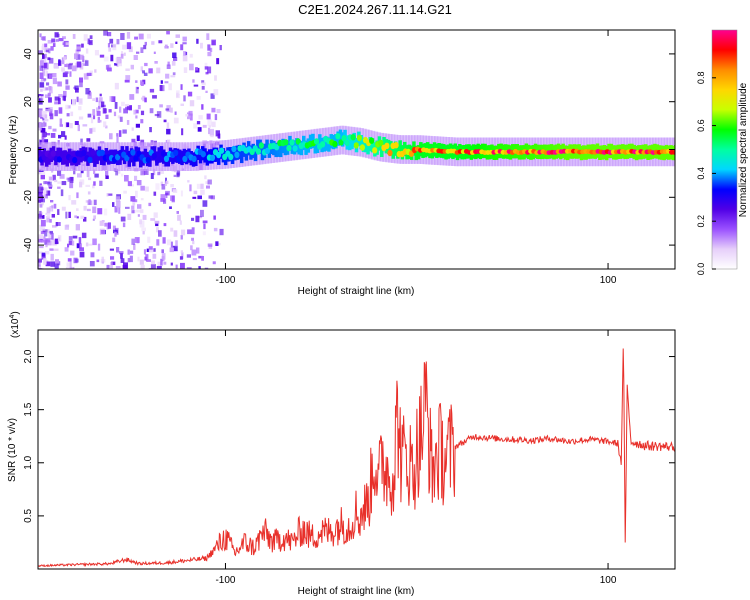 The width and height of the screenshot is (750, 600). Describe the element at coordinates (28, 462) in the screenshot. I see `snr-y-tick-label: 1.0` at that location.